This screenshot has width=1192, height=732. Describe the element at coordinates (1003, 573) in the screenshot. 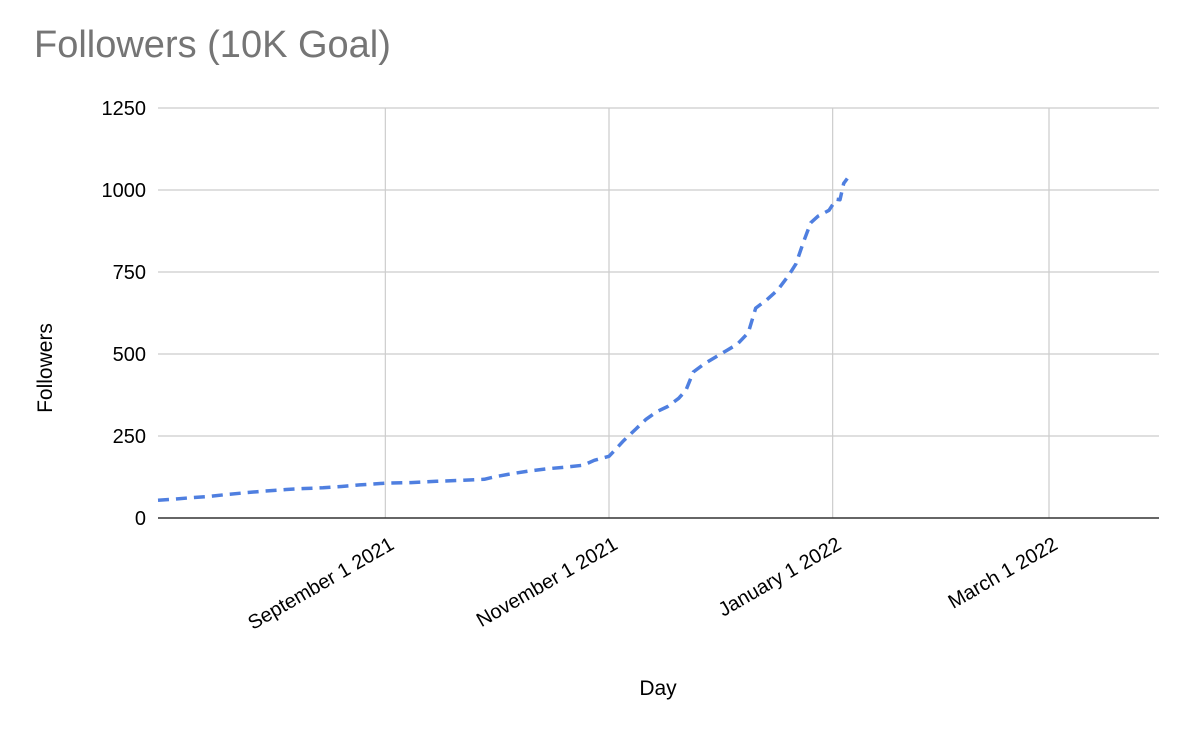

I see `x-tick-label: March 1 2022` at that location.